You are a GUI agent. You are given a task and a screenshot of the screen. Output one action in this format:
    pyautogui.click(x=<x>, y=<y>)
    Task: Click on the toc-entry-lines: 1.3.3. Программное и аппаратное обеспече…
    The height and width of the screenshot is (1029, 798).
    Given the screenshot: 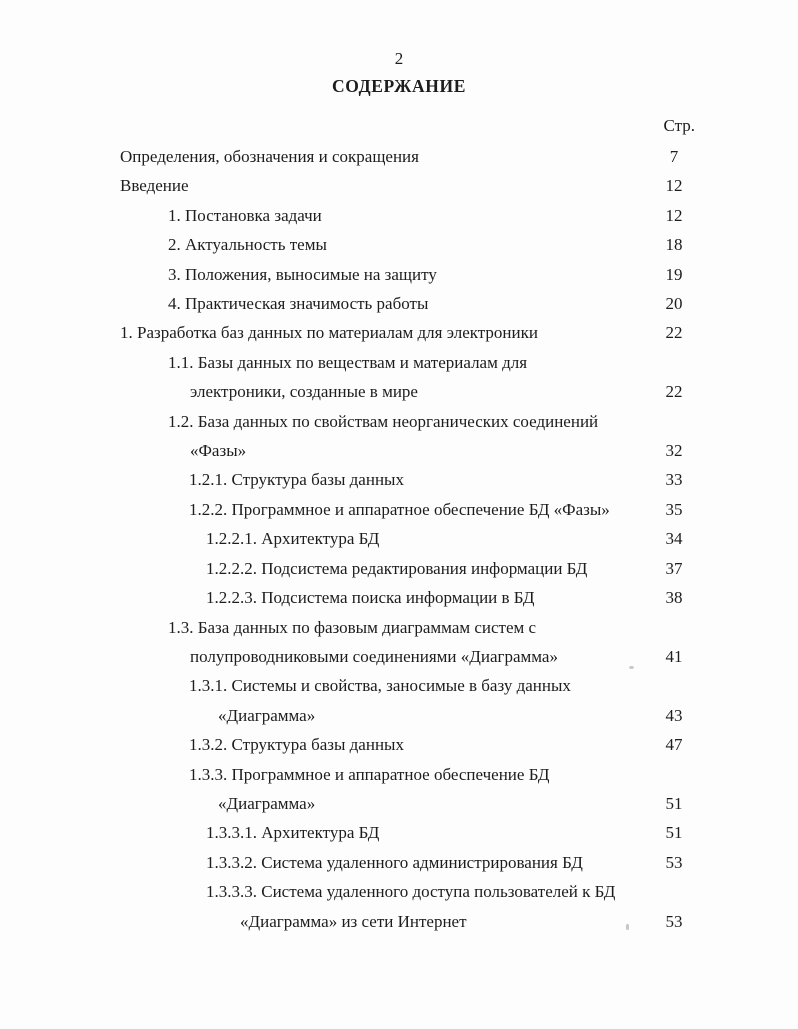 What is the action you would take?
    pyautogui.click(x=386, y=789)
    